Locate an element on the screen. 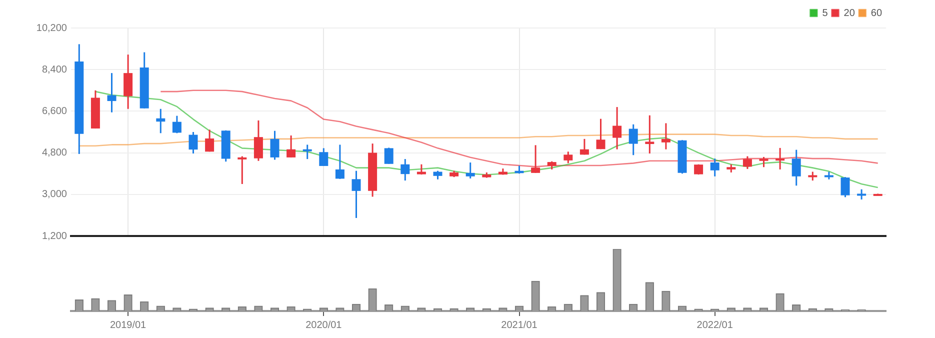  x-tick-label: 2022/01 is located at coordinates (715, 325).